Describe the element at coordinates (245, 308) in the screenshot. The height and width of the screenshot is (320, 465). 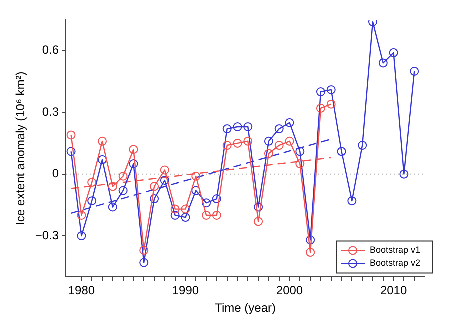
I see `x-axis-title: Time (year)` at that location.